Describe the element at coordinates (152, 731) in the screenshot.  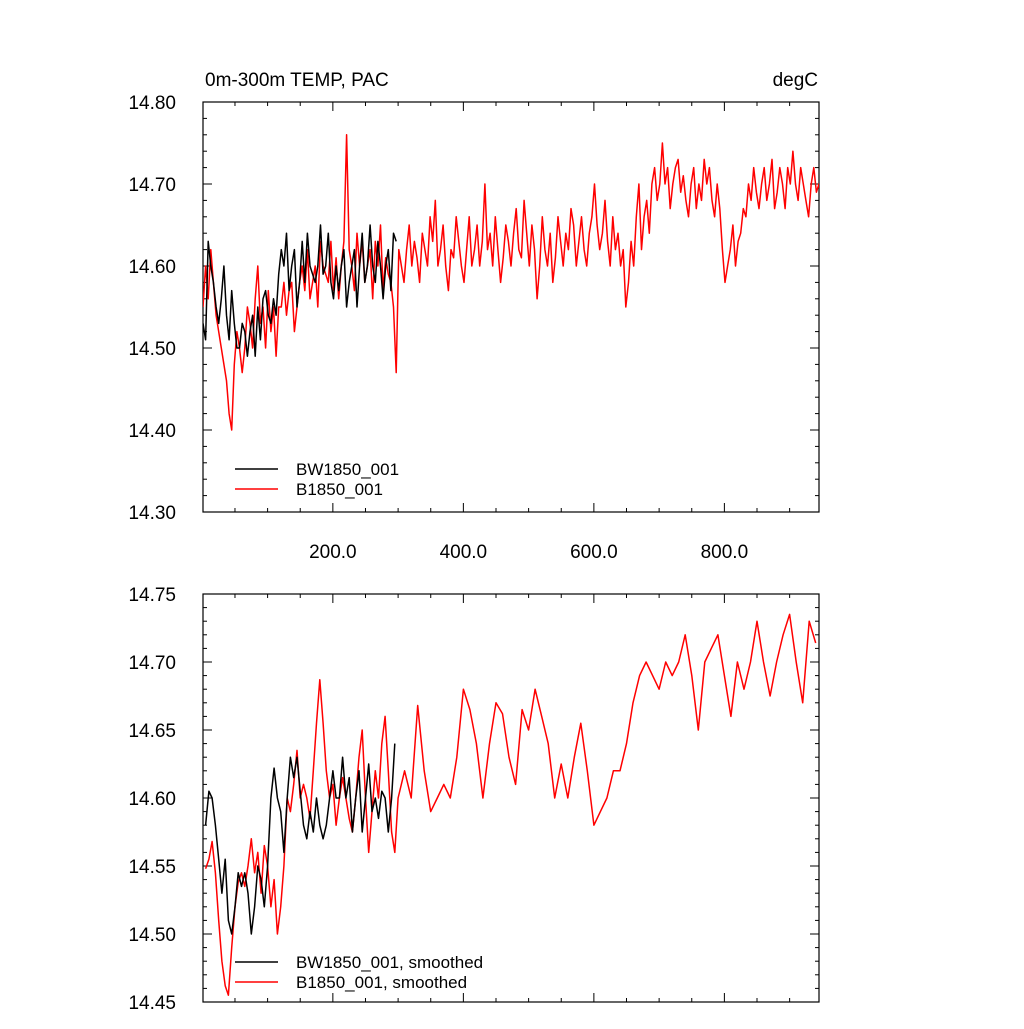
I see `y-tick-label: 14.65` at that location.